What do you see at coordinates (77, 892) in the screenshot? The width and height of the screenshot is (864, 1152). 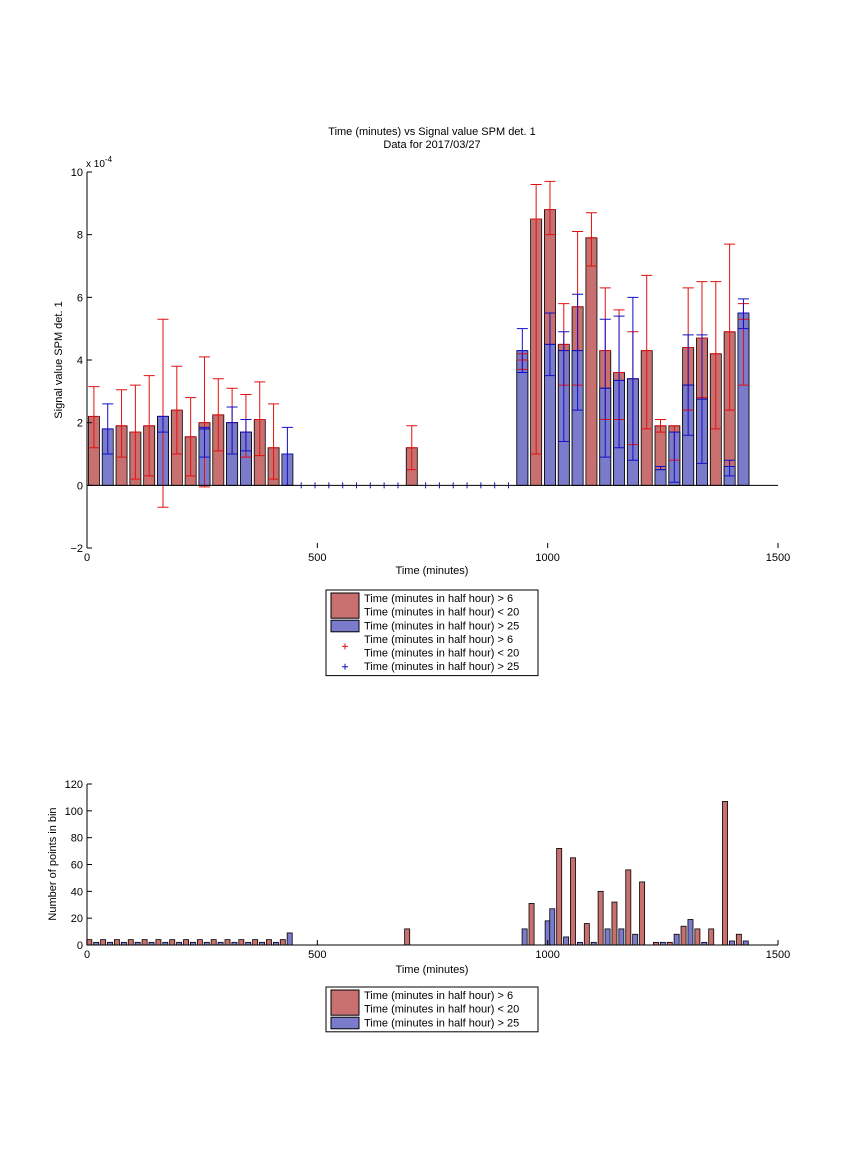 I see `count-y-tick-label: 40` at bounding box center [77, 892].